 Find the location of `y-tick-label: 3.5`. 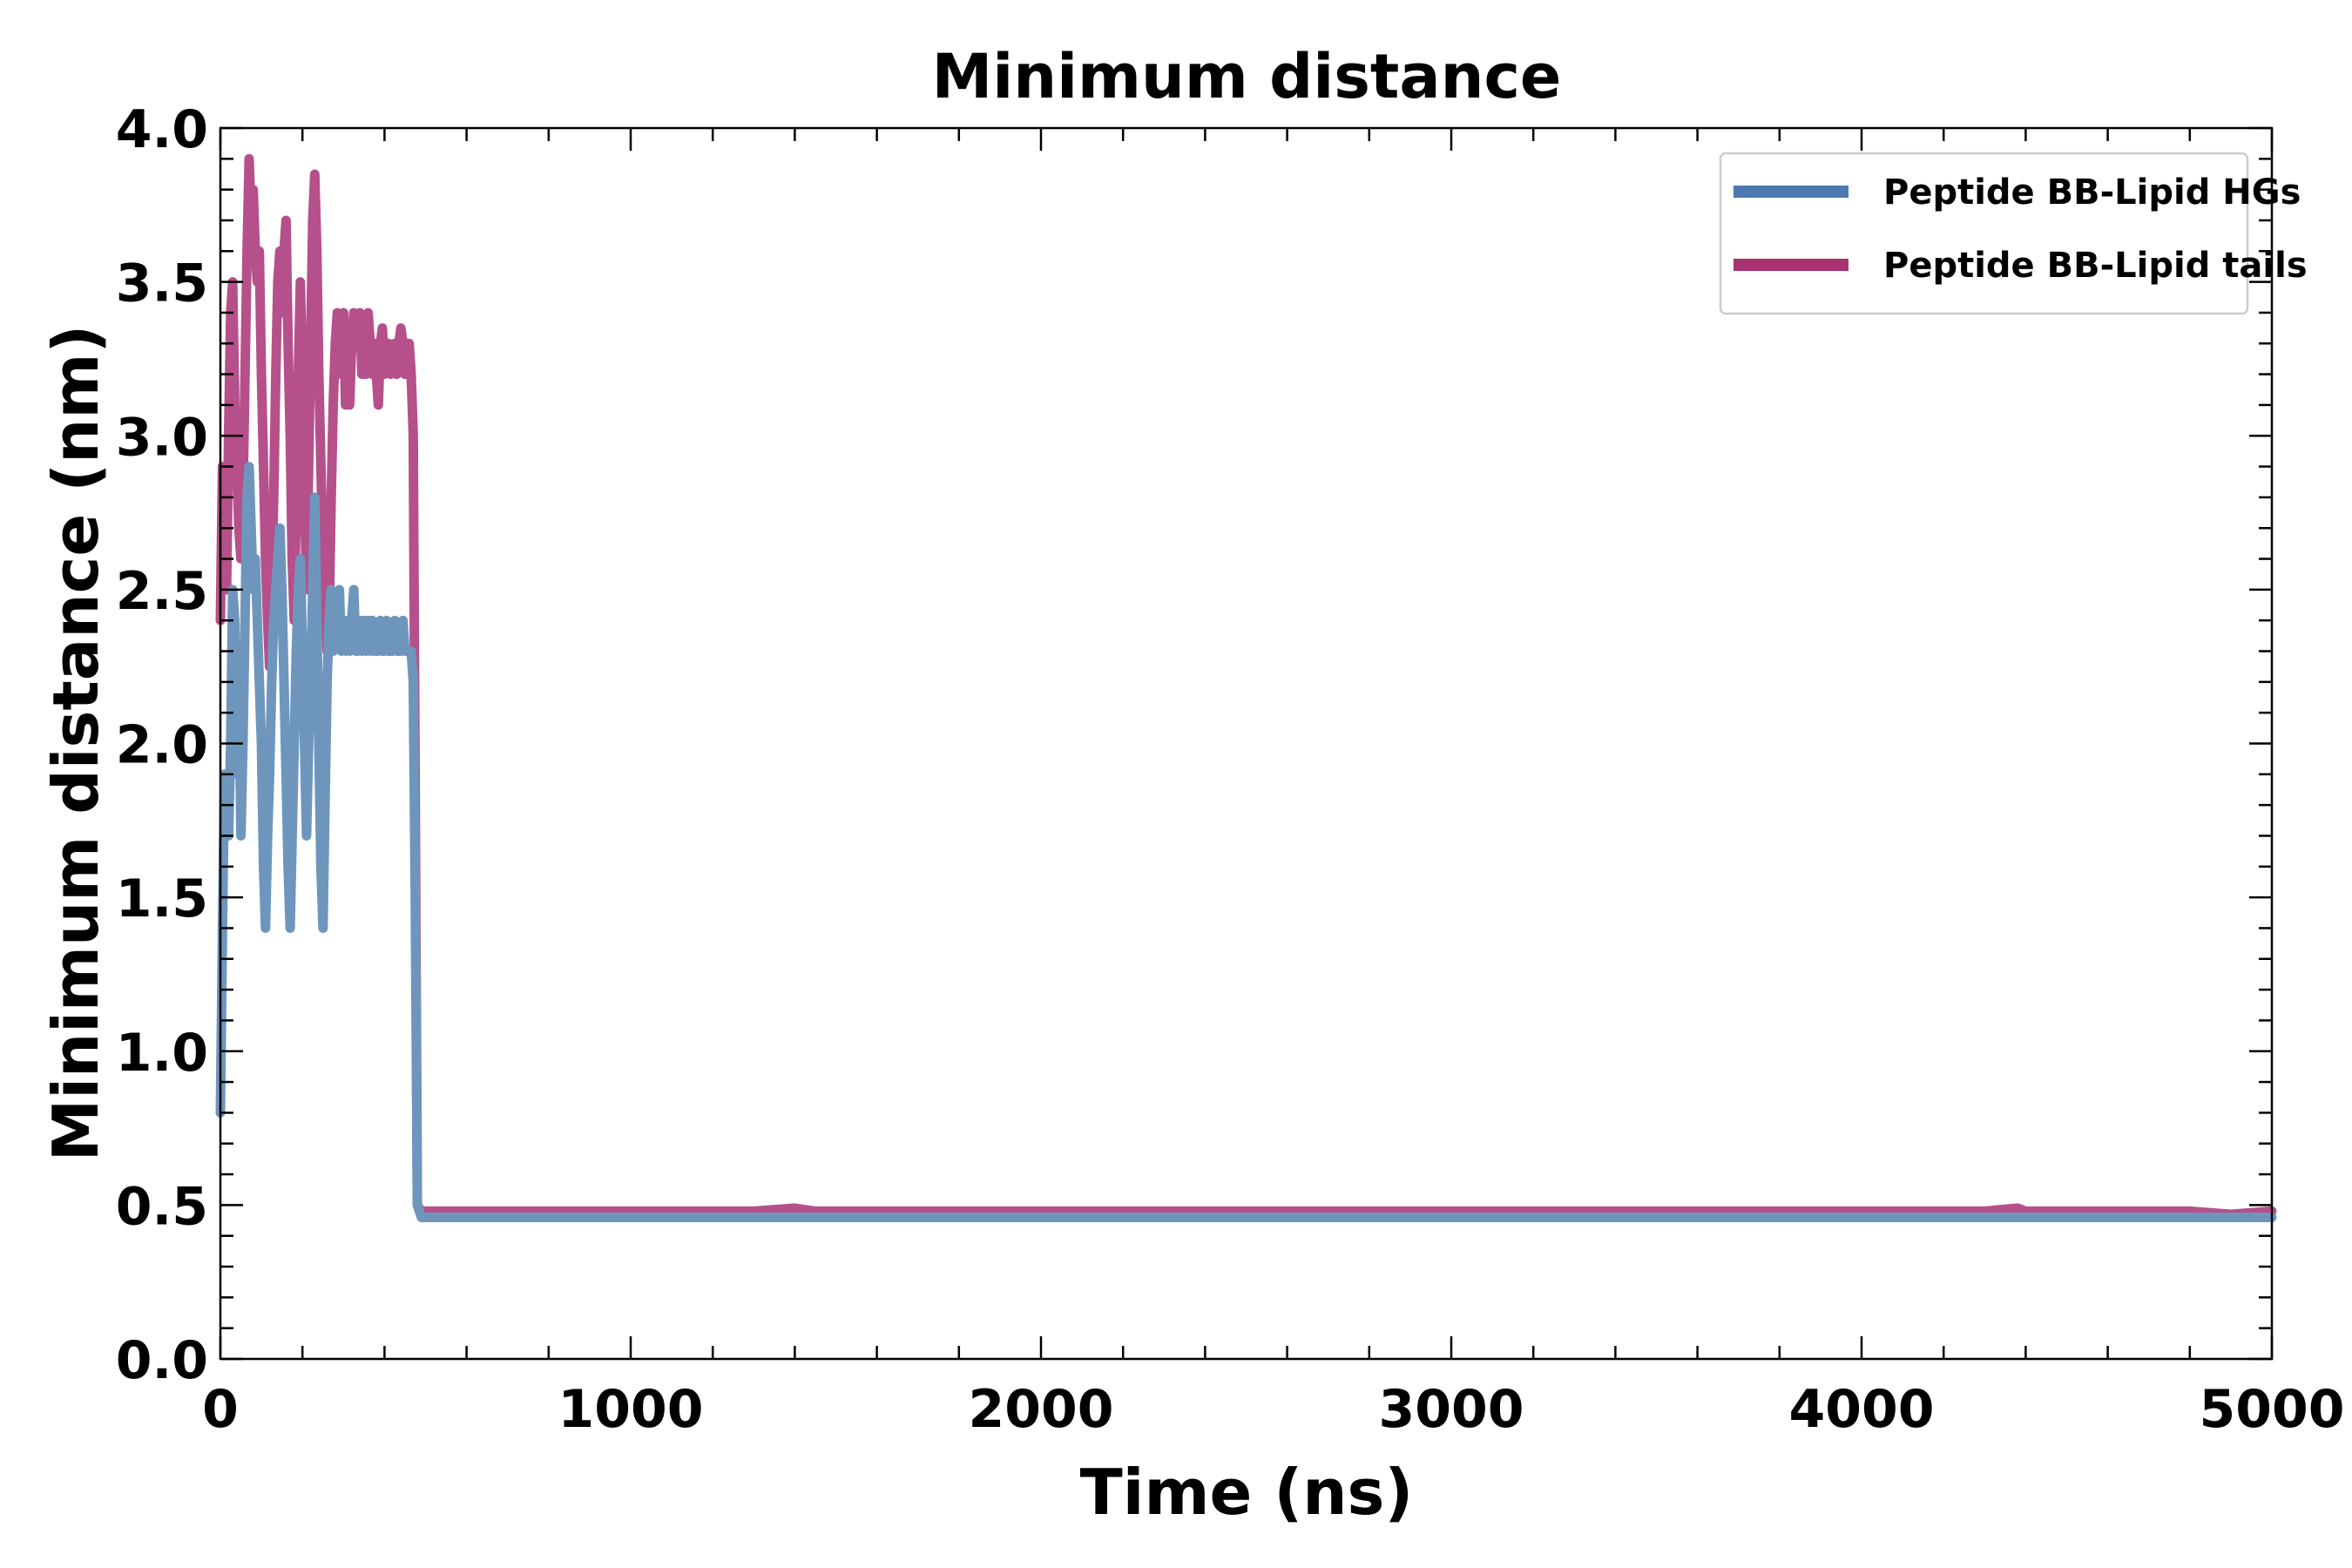

y-tick-label: 3.5 is located at coordinates (162, 283).